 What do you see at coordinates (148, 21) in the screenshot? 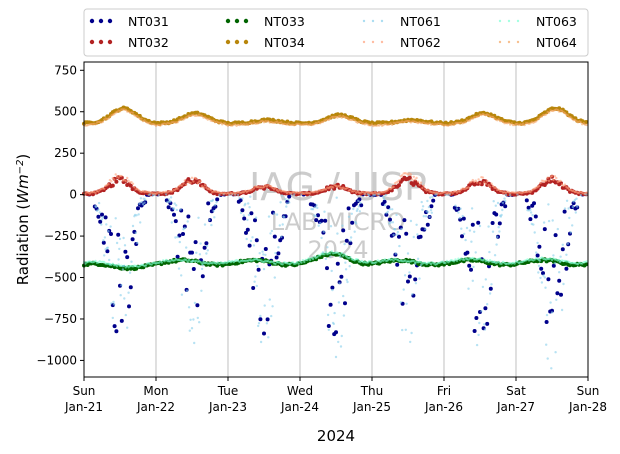
I see `legend-label-NT031: NT031` at bounding box center [148, 21].